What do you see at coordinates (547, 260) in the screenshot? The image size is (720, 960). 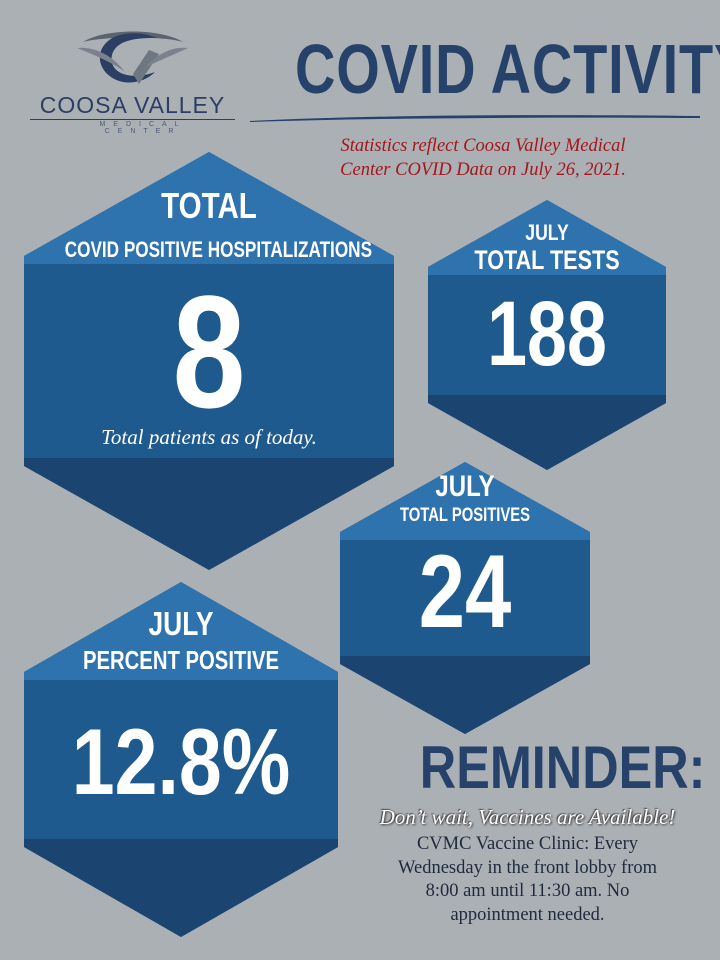 I see `tests-label-bottom: TOTAL TESTS` at bounding box center [547, 260].